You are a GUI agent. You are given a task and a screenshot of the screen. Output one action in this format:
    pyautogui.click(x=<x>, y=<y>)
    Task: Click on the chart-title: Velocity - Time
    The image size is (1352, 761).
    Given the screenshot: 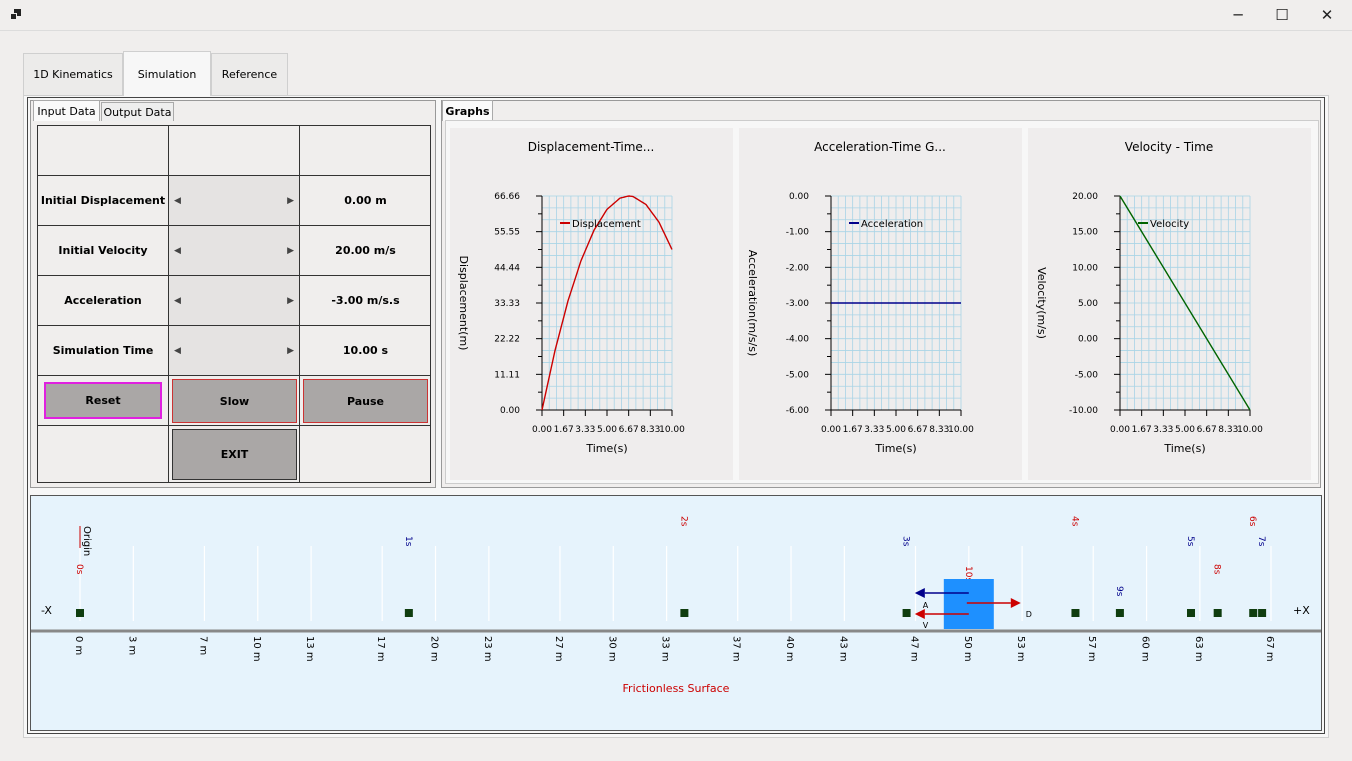 What is the action you would take?
    pyautogui.click(x=1169, y=147)
    